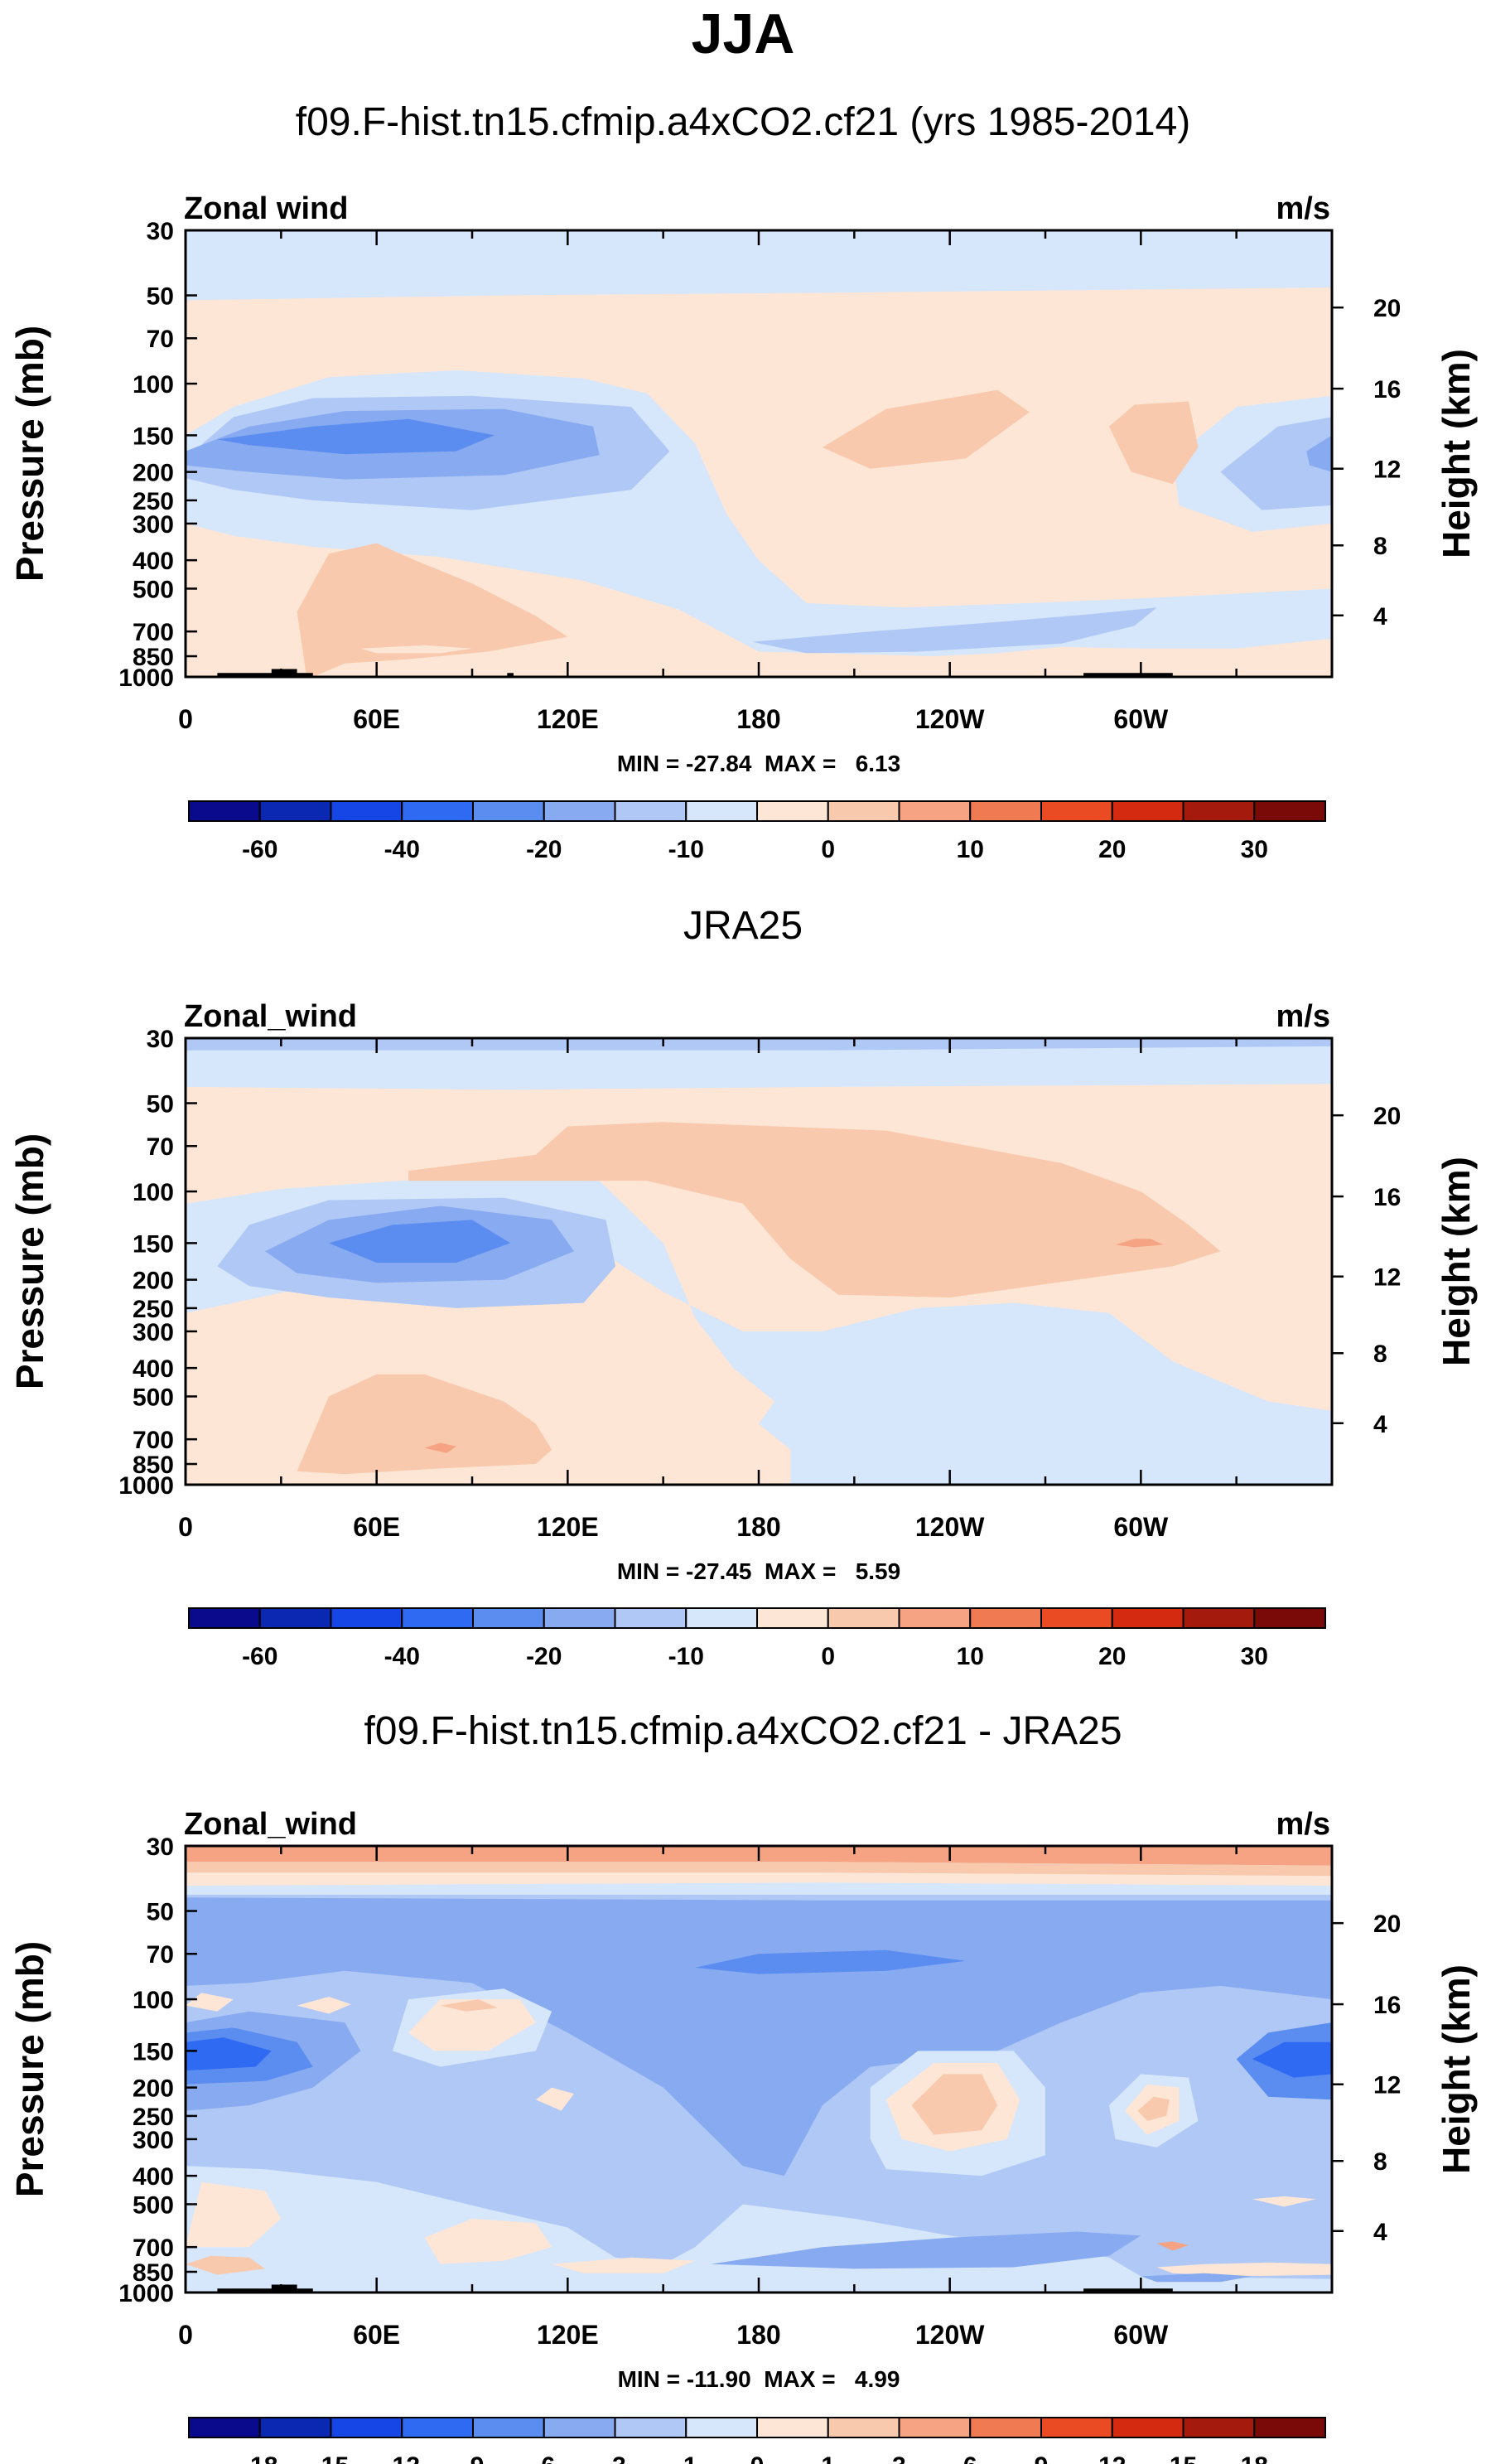  I want to click on colorbar-label: 20, so click(1112, 1656).